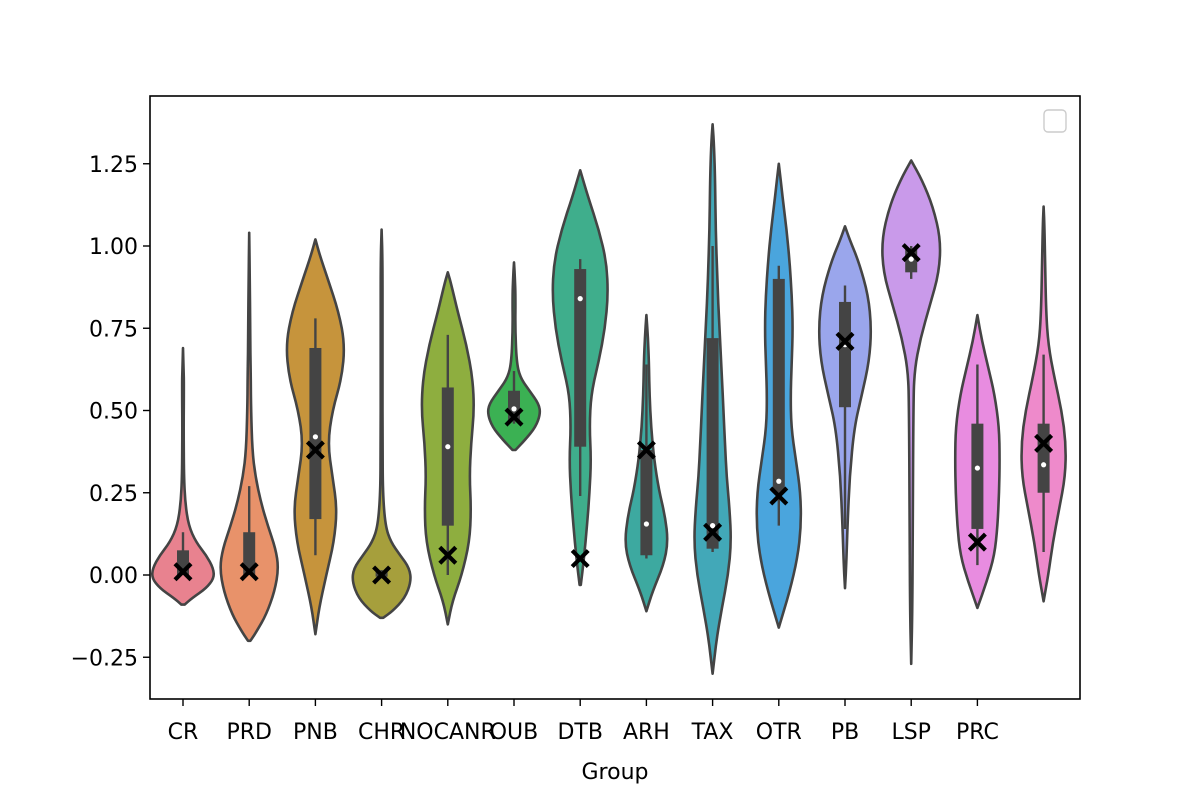 This screenshot has height=800, width=1200. What do you see at coordinates (113, 412) in the screenshot?
I see `y-tick-label: 0.50` at bounding box center [113, 412].